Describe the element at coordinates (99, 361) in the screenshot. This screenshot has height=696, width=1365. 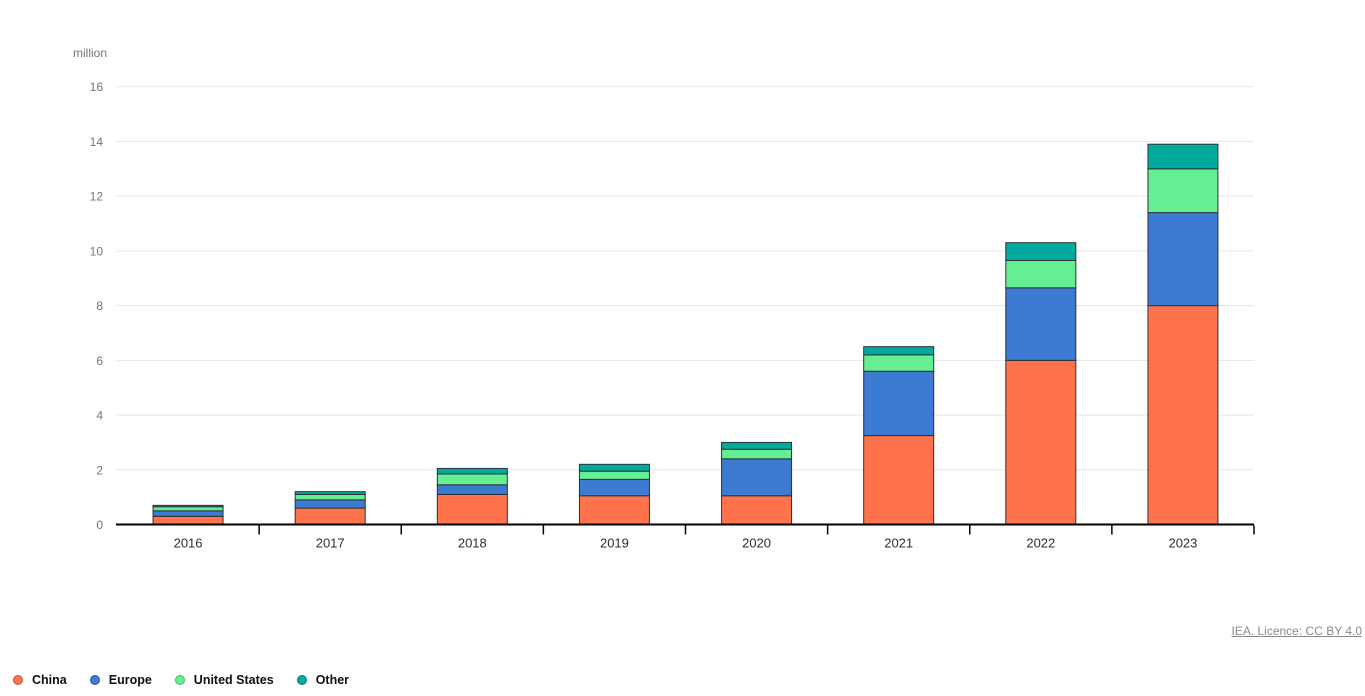
I see `y-tick-label: 6` at that location.